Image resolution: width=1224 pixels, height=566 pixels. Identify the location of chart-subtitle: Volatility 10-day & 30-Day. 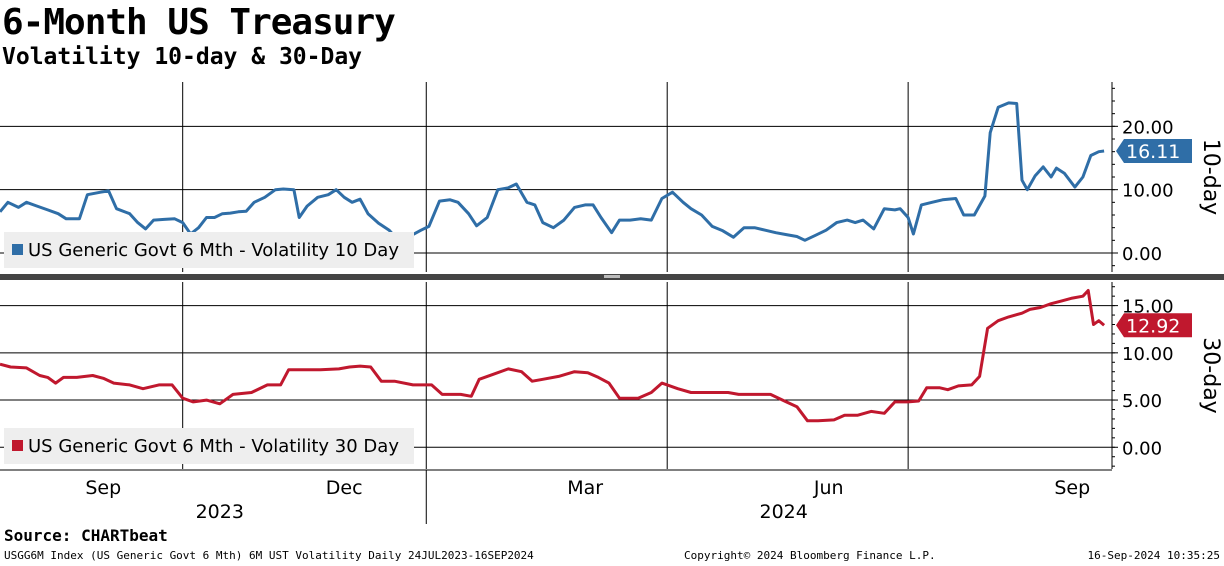
(182, 57).